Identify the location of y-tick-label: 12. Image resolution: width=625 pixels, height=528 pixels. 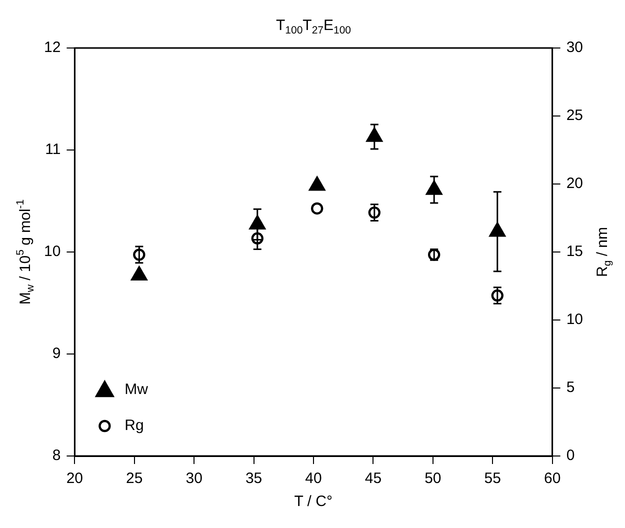
(52, 47).